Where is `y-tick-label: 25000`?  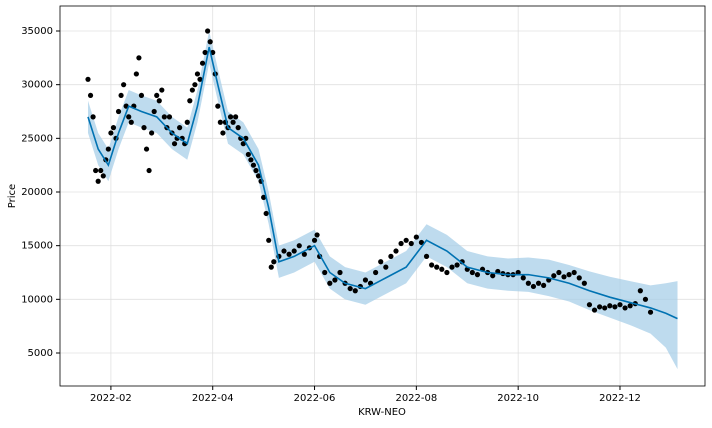
y-tick-label: 25000 is located at coordinates (37, 138).